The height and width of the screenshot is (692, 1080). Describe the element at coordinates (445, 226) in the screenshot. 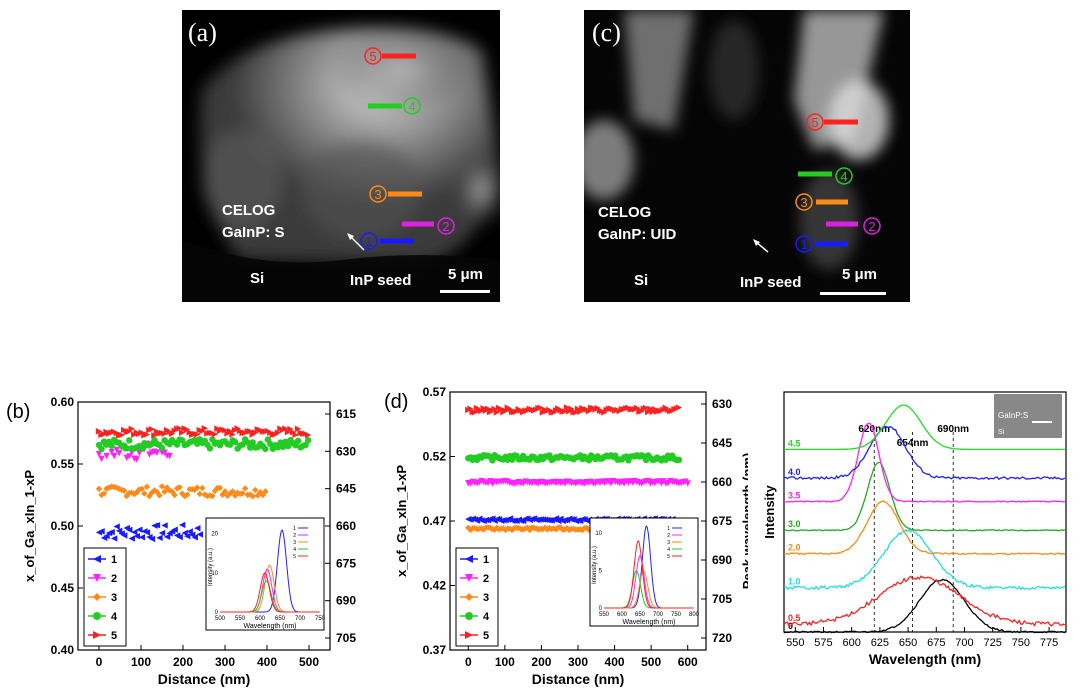

I see `marker-num-2-a: 2` at that location.